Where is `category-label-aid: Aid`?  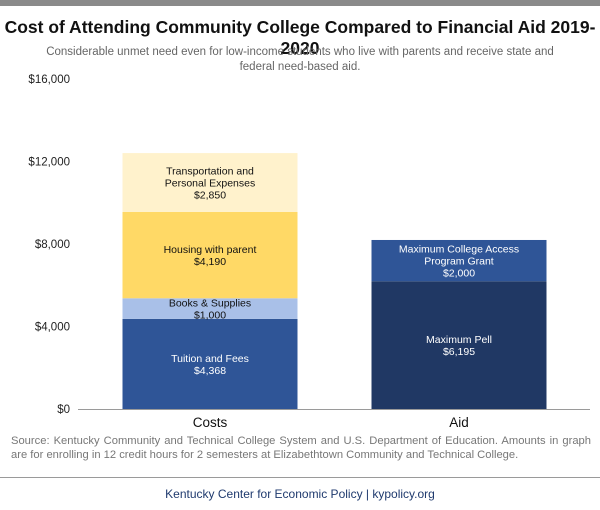 category-label-aid: Aid is located at coordinates (459, 422).